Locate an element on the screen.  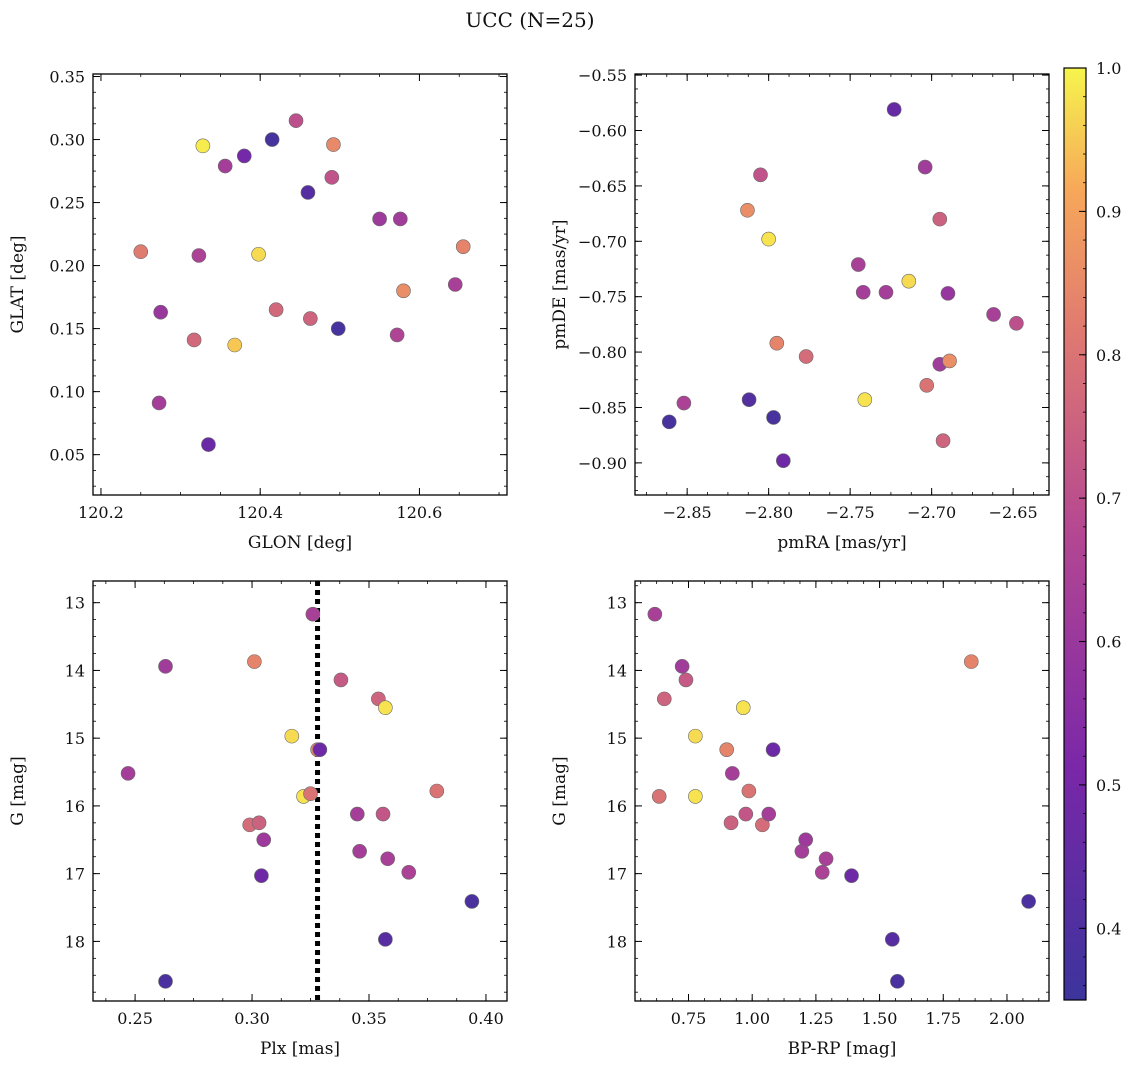
y-tick-label: 17 is located at coordinates (75, 874).